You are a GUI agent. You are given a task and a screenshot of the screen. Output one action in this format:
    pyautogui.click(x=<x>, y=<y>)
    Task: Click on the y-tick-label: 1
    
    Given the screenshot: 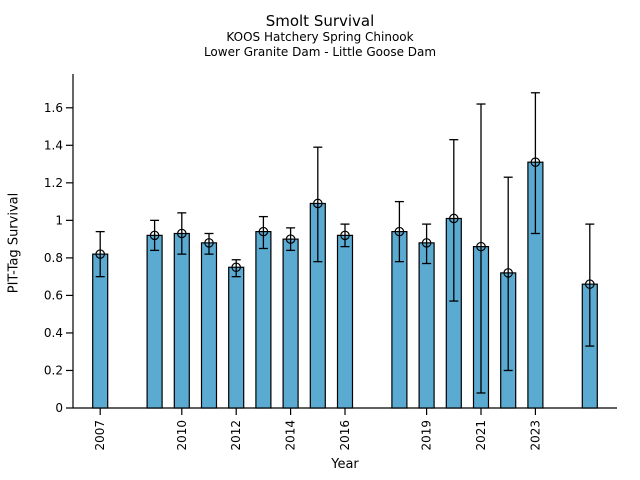 What is the action you would take?
    pyautogui.click(x=59, y=220)
    